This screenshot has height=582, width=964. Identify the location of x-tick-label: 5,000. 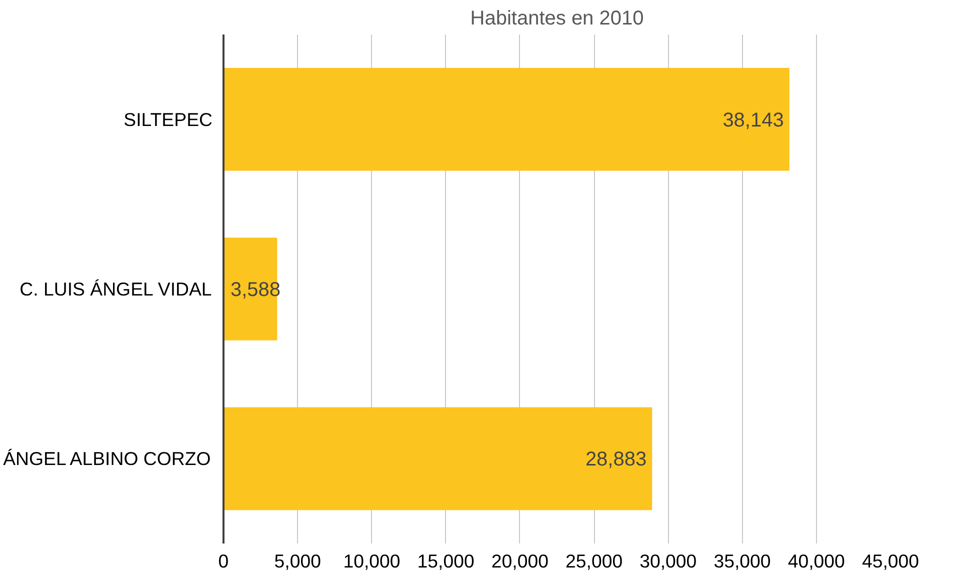
(297, 561).